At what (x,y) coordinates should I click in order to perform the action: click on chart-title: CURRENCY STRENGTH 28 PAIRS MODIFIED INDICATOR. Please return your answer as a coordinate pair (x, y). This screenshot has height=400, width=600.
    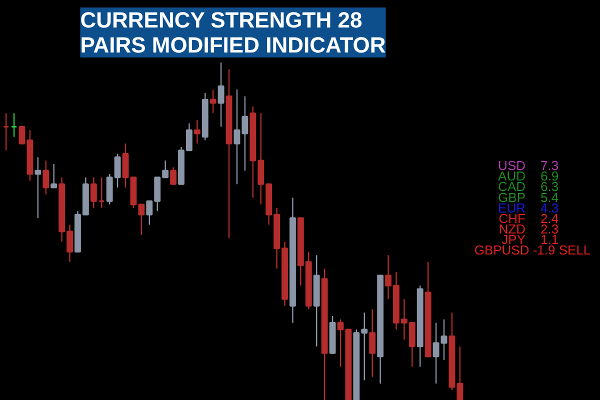
    Looking at the image, I should click on (233, 33).